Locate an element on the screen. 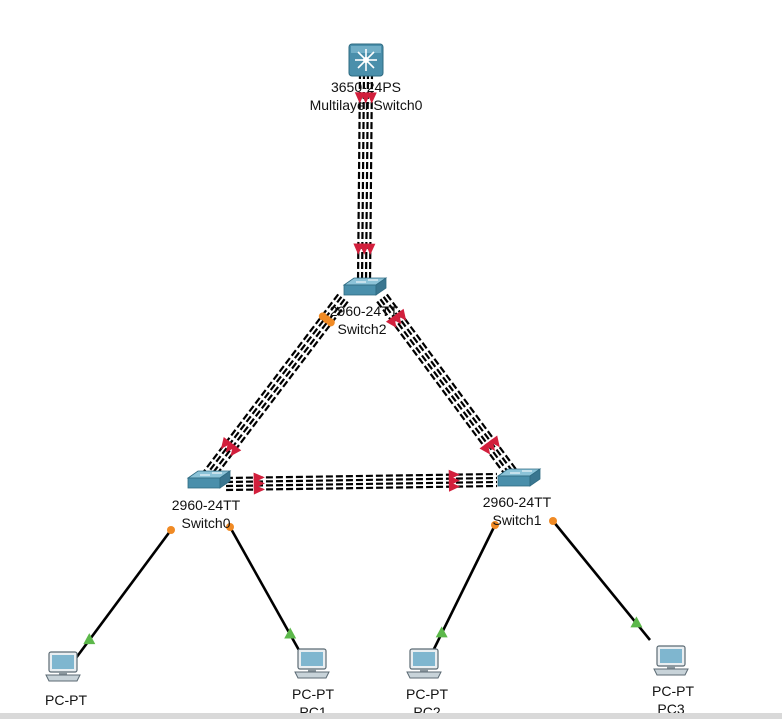 The image size is (782, 719). device-name-label: Switch2 is located at coordinates (361, 329).